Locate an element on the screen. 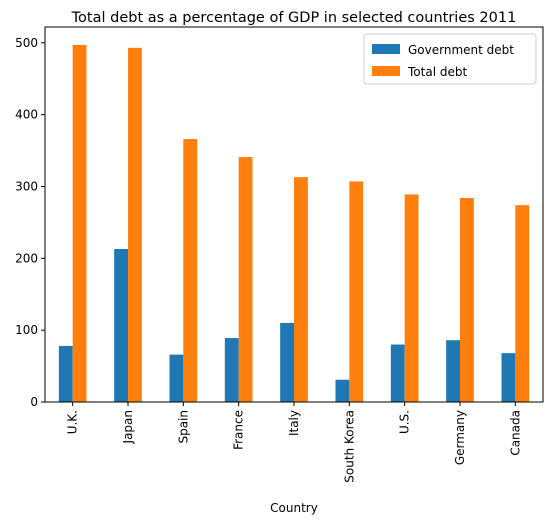  bar-government-debt-canada is located at coordinates (508, 377).